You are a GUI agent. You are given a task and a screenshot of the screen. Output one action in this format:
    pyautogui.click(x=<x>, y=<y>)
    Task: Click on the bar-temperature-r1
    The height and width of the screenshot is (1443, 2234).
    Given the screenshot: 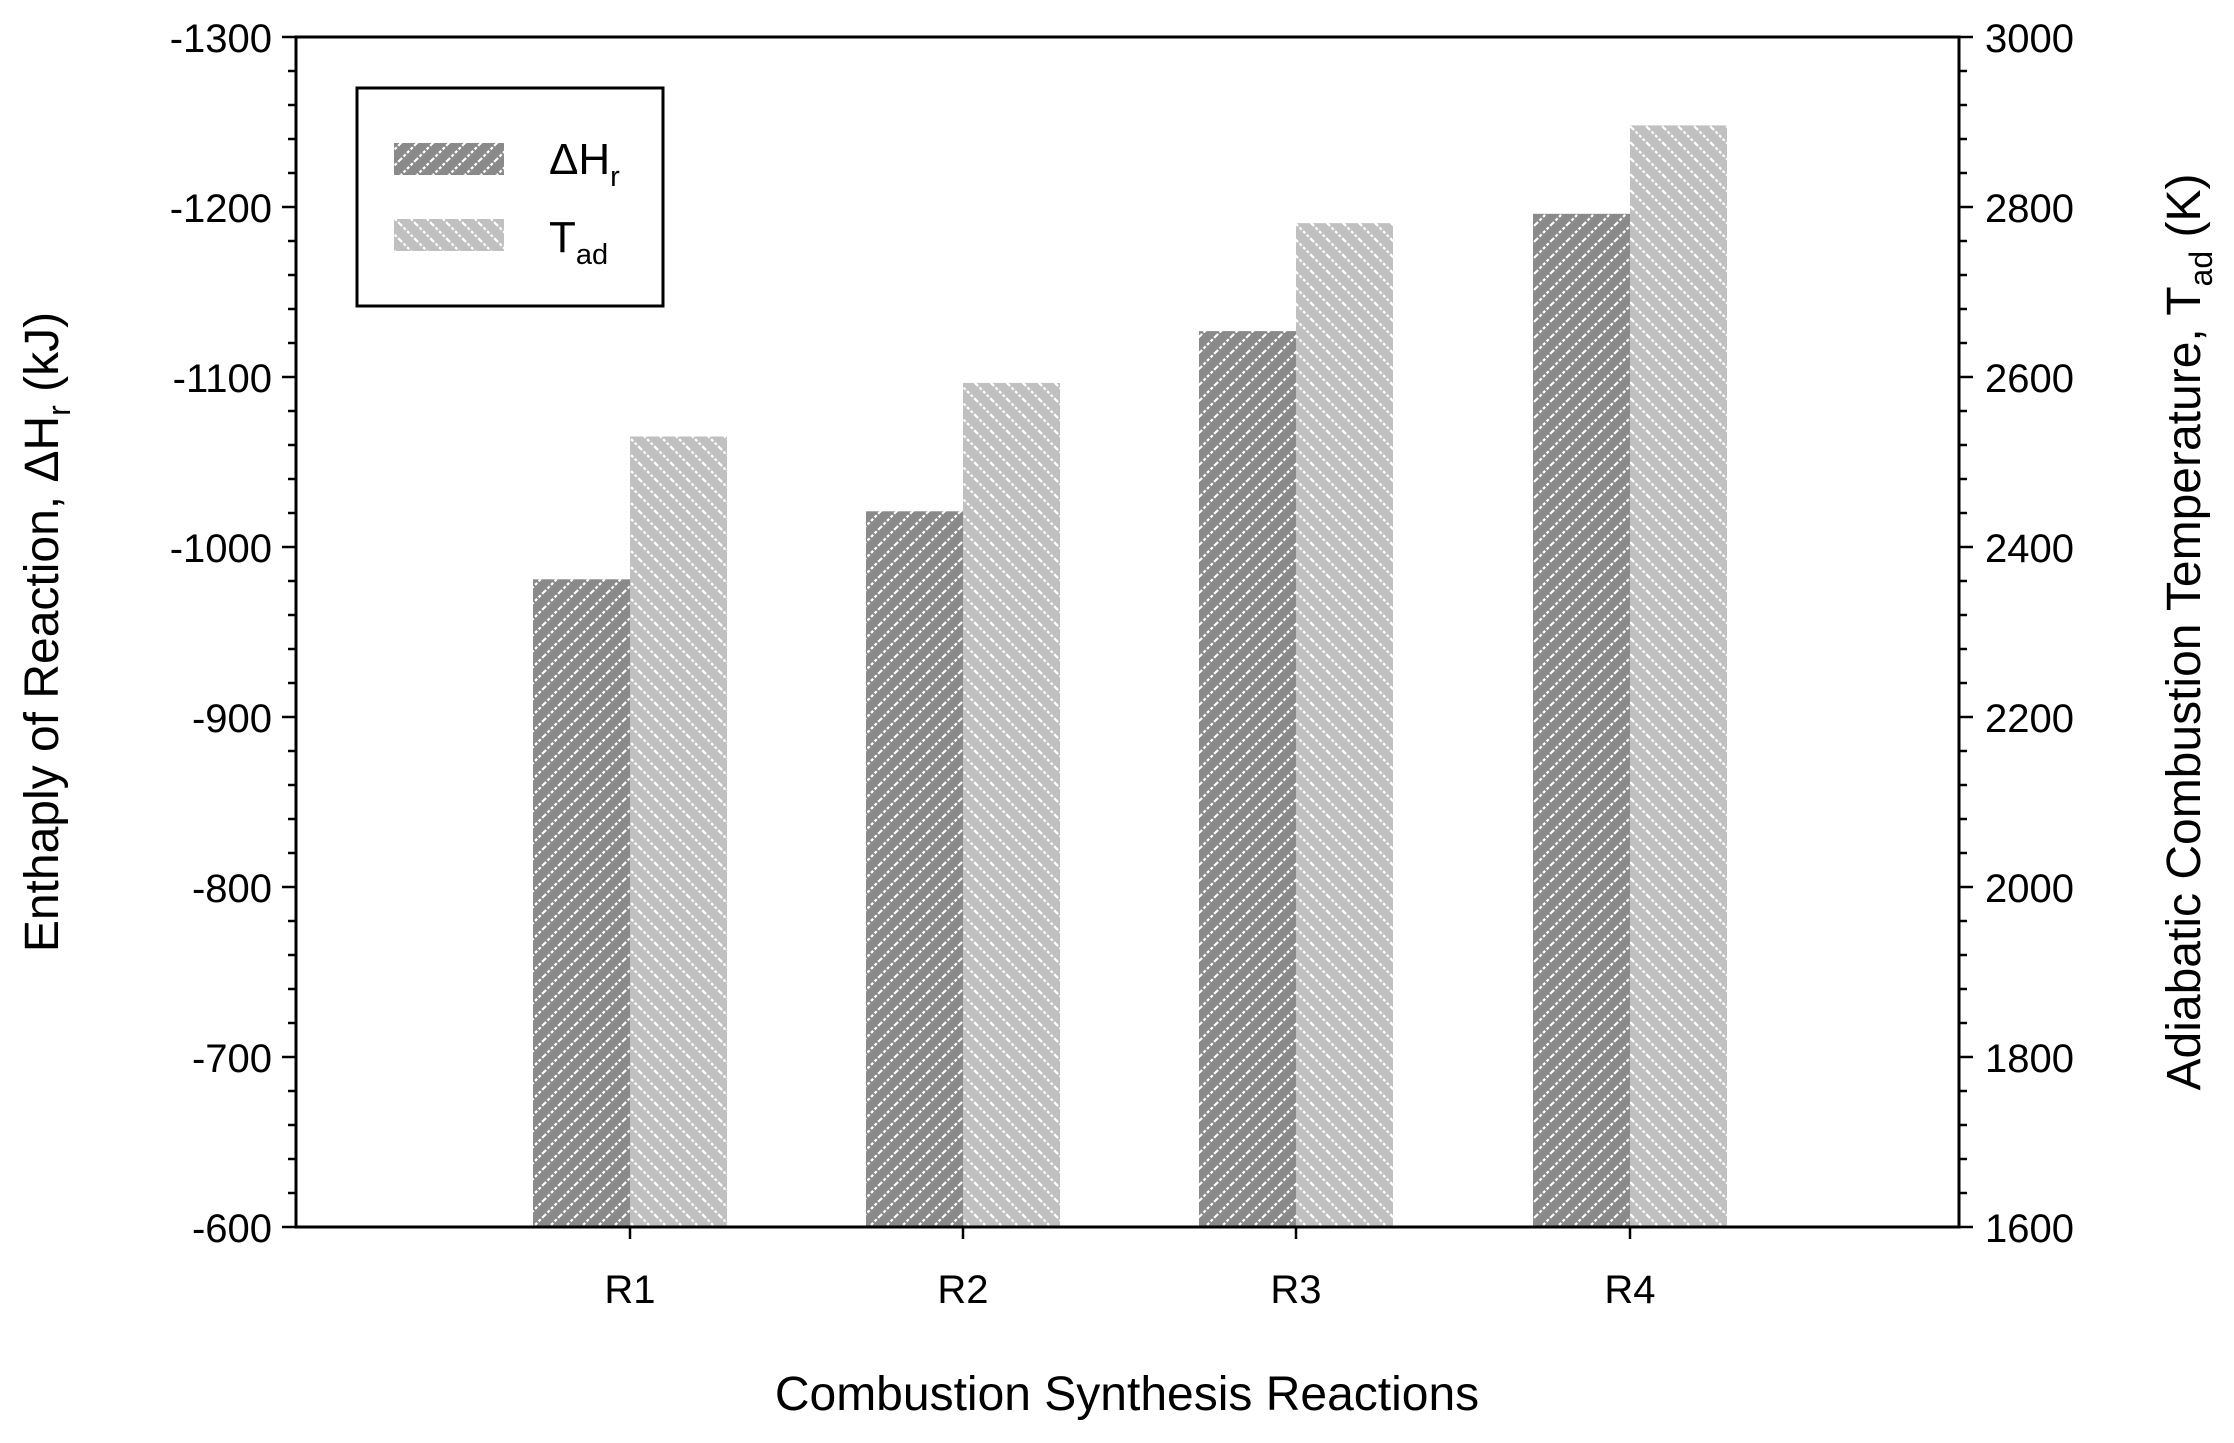 What is the action you would take?
    pyautogui.click(x=678, y=831)
    